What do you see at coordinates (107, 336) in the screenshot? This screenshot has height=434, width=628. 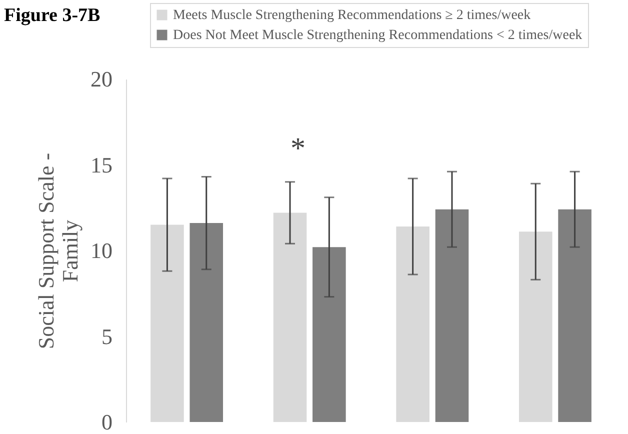 I see `y-tick-label: 5` at bounding box center [107, 336].